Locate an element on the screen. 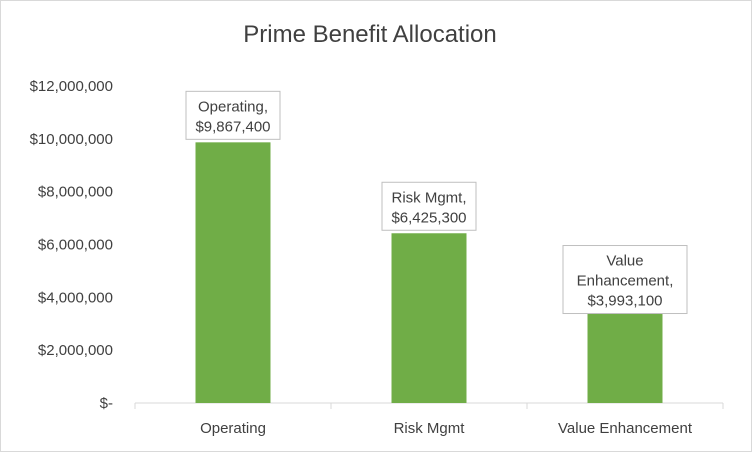 Image resolution: width=752 pixels, height=452 pixels. data-label: Operating, $9,867,400 is located at coordinates (233, 115).